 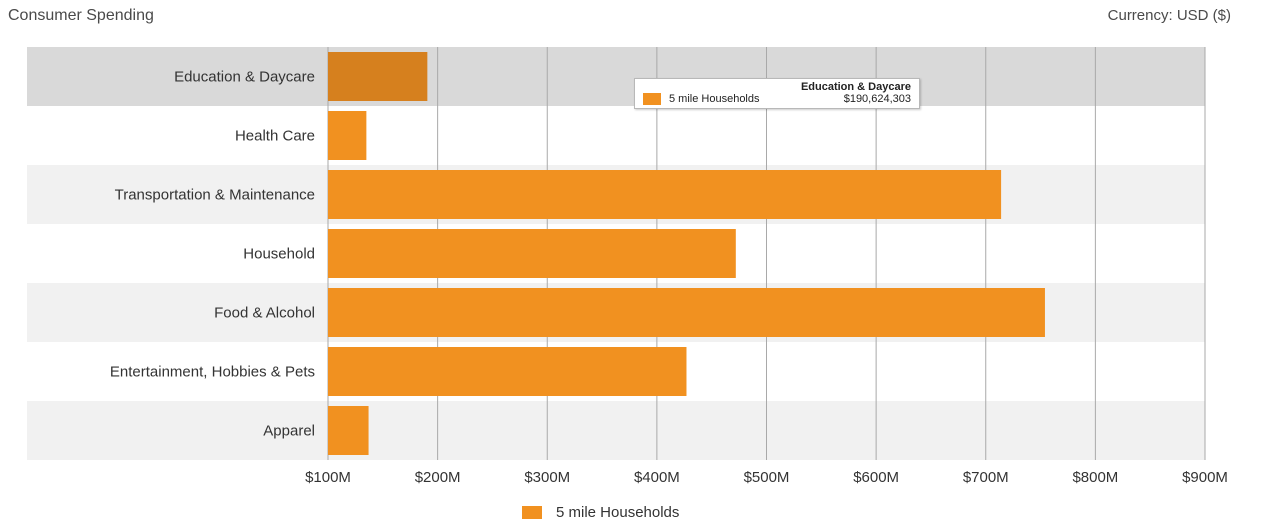 I want to click on legend: 5 mile Households, so click(x=600, y=512).